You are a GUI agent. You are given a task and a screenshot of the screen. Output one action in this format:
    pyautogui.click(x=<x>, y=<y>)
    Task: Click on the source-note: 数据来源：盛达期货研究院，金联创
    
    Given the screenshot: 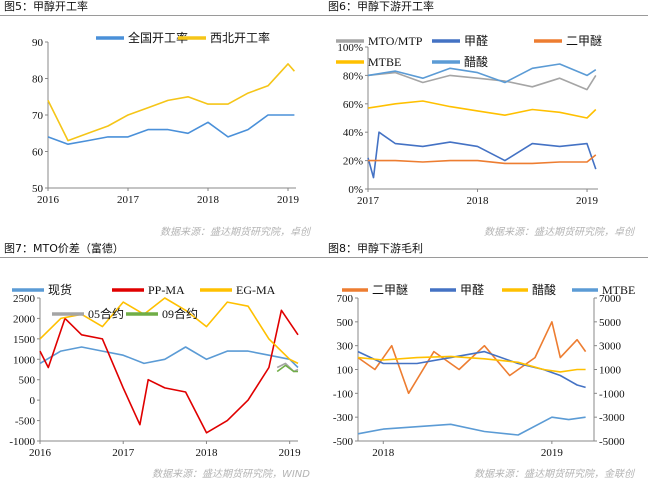 What is the action you would take?
    pyautogui.click(x=554, y=474)
    